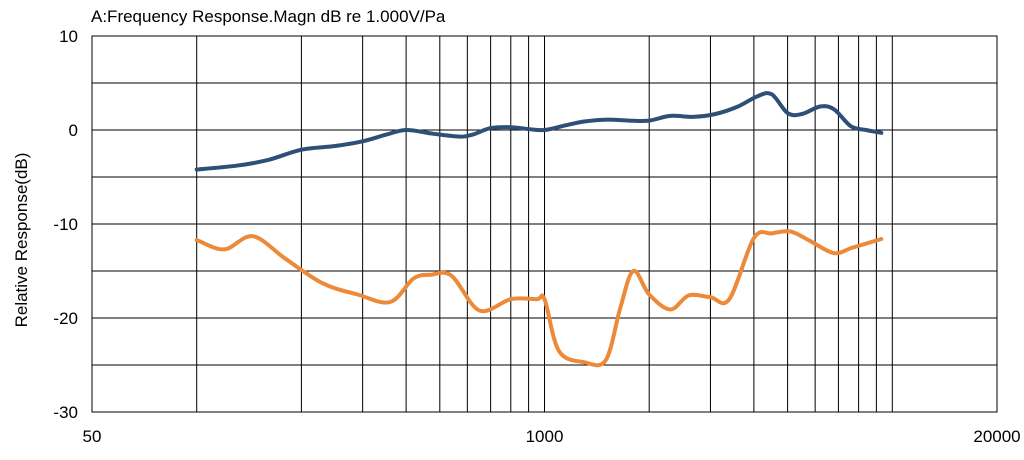 The image size is (1024, 460). Describe the element at coordinates (73, 130) in the screenshot. I see `y-tick-label: 0` at that location.